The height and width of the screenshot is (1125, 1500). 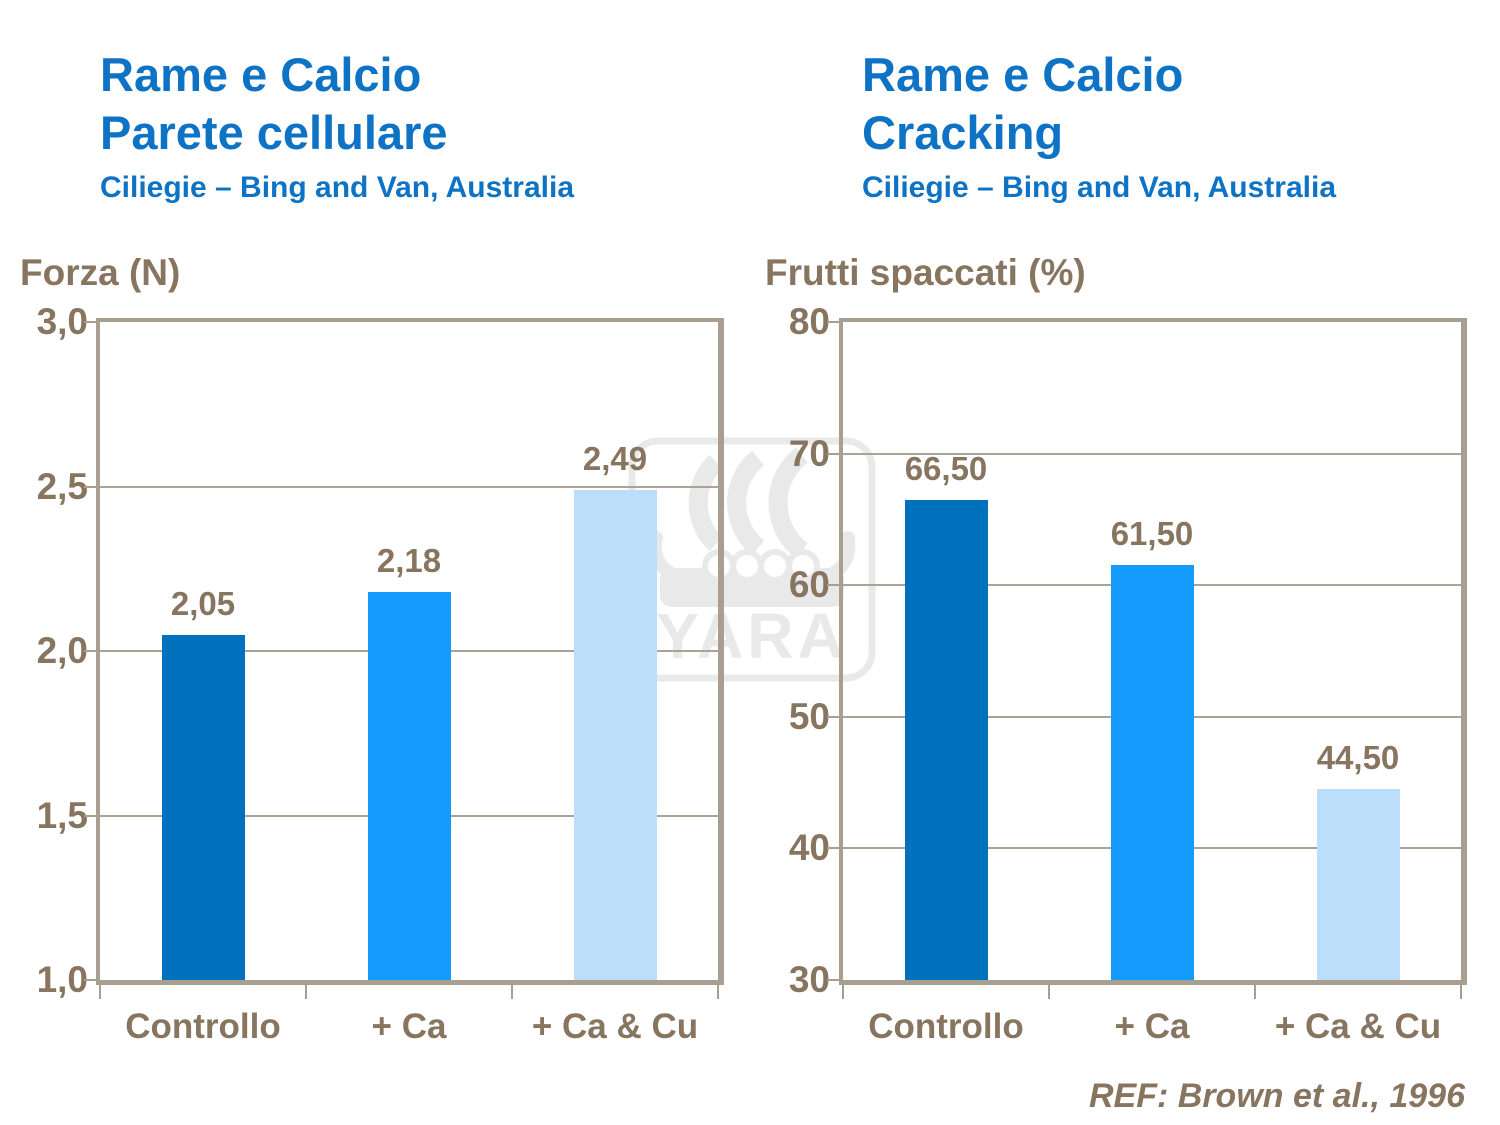 I want to click on left-chart-gridline, so click(x=409, y=486).